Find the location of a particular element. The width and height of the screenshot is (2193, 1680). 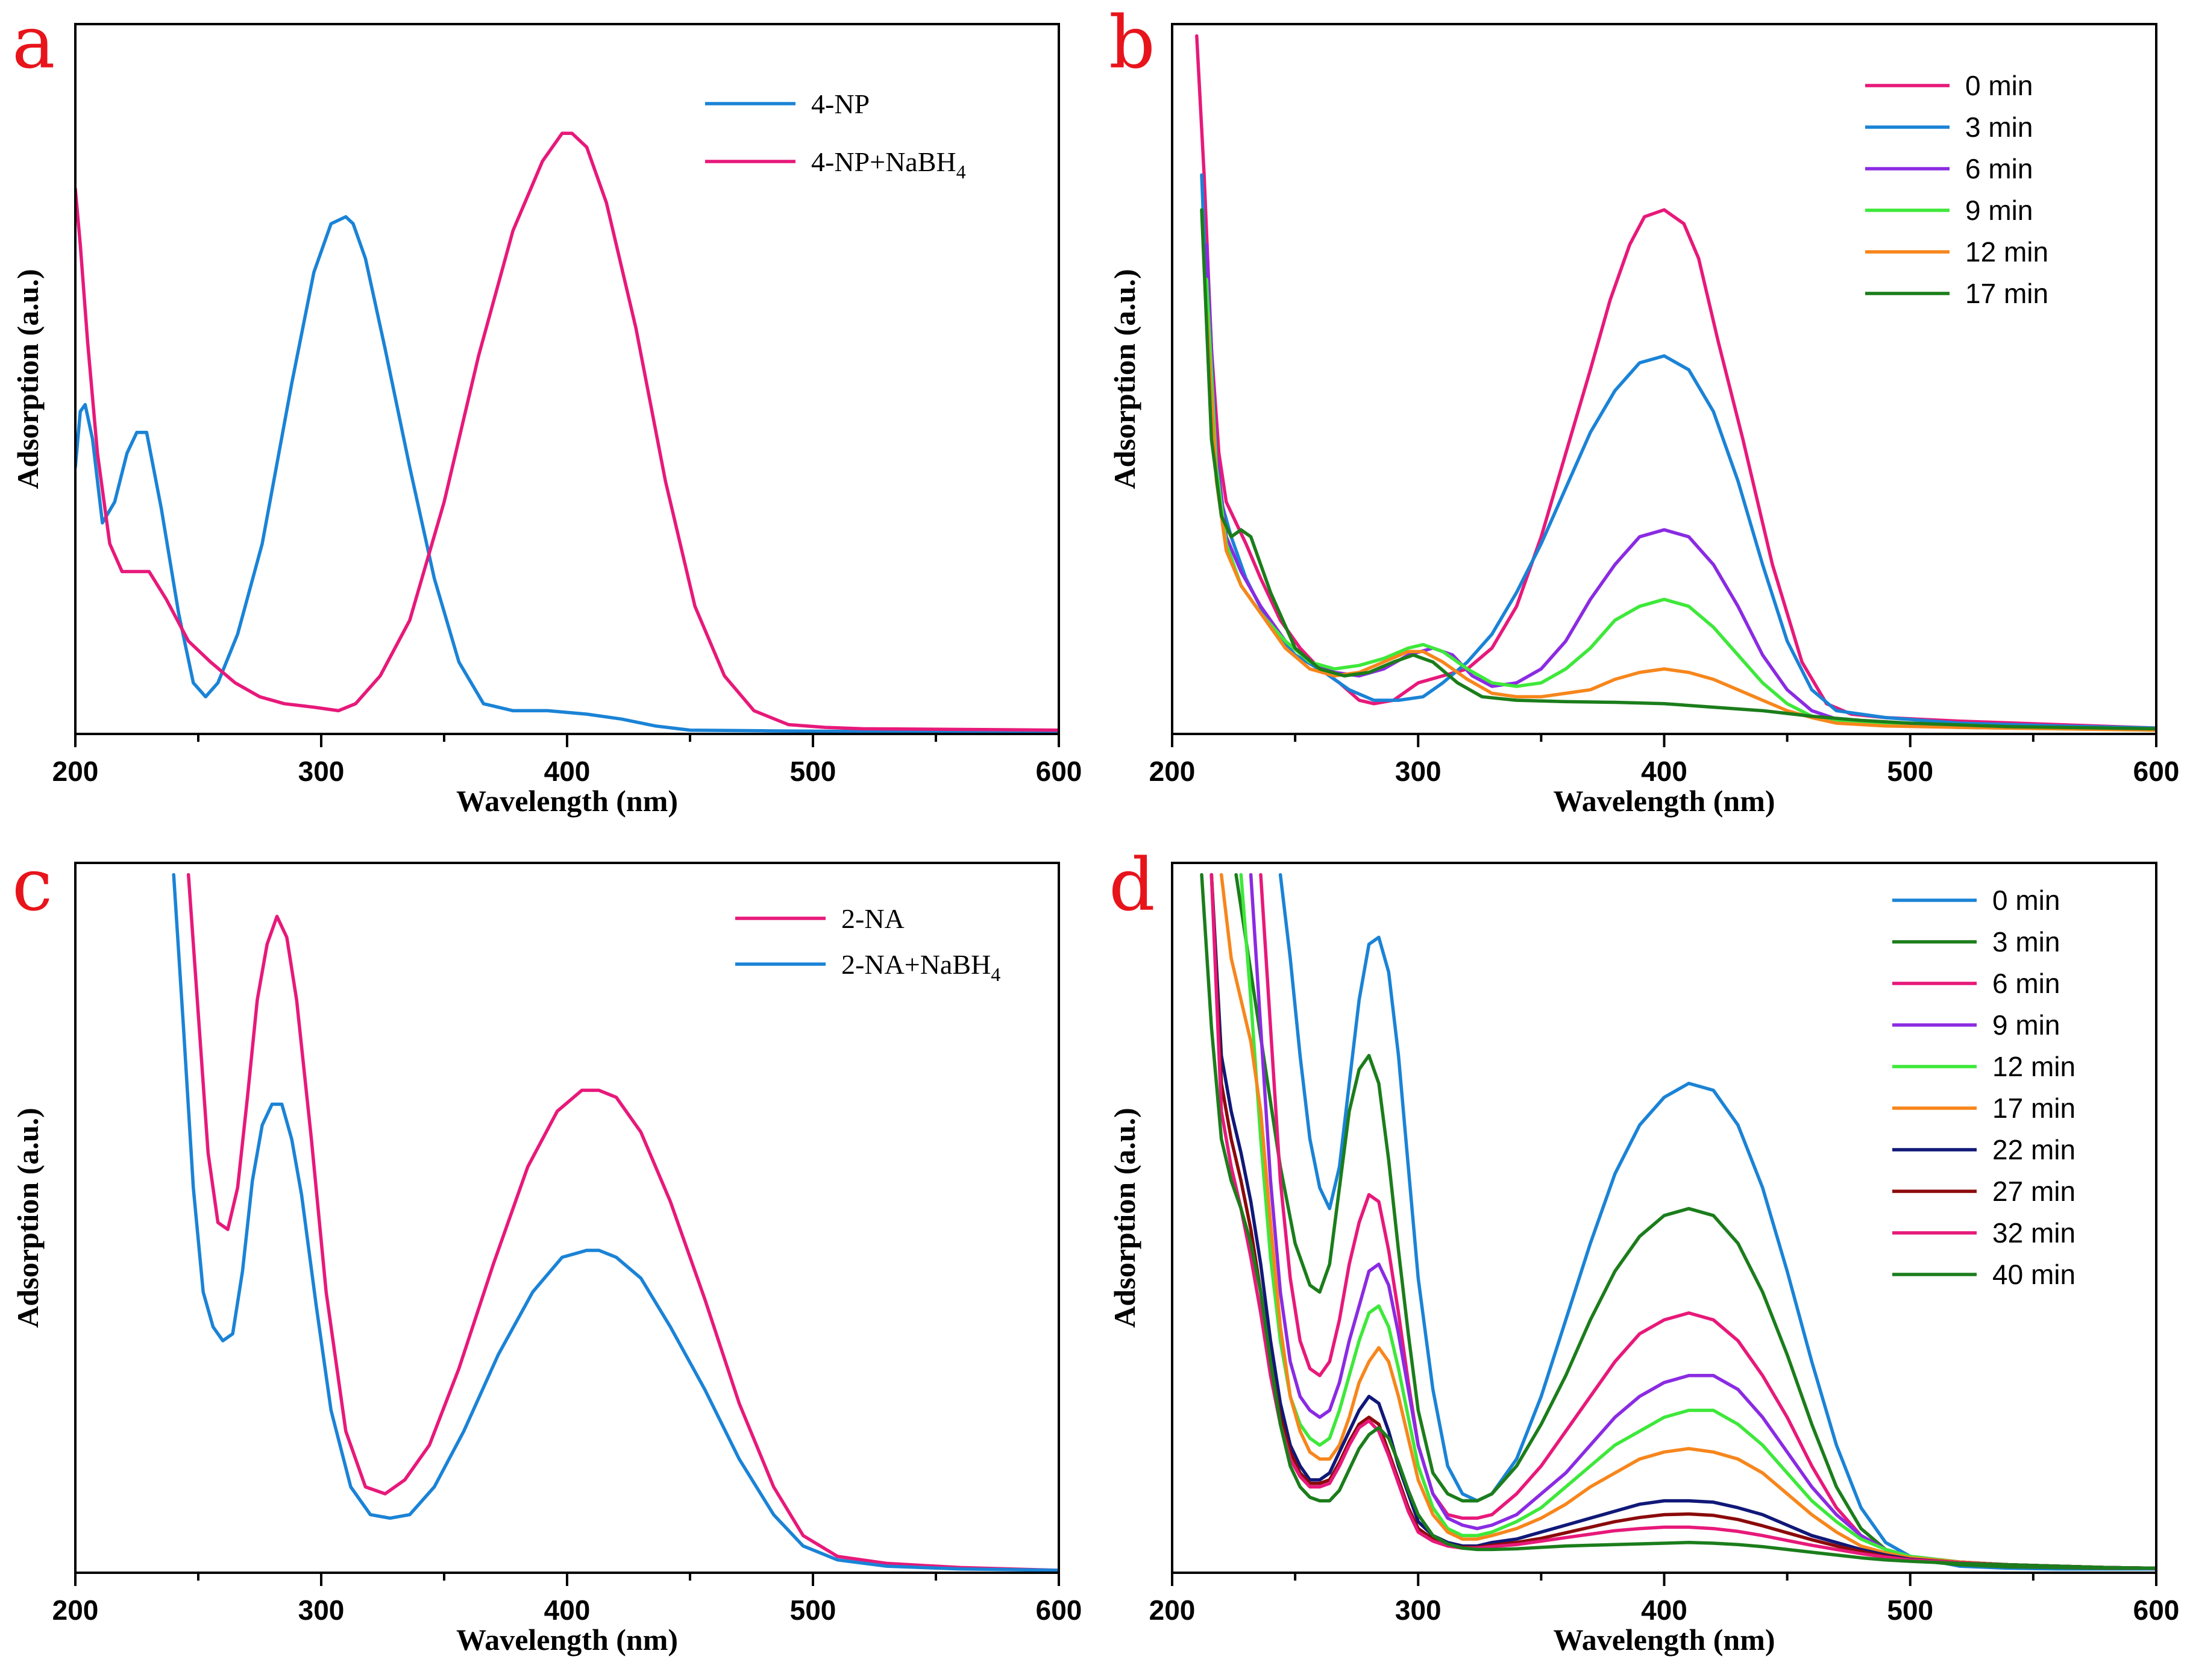

legend: 4-NP 4-NP+NaBH4 is located at coordinates (835, 136).